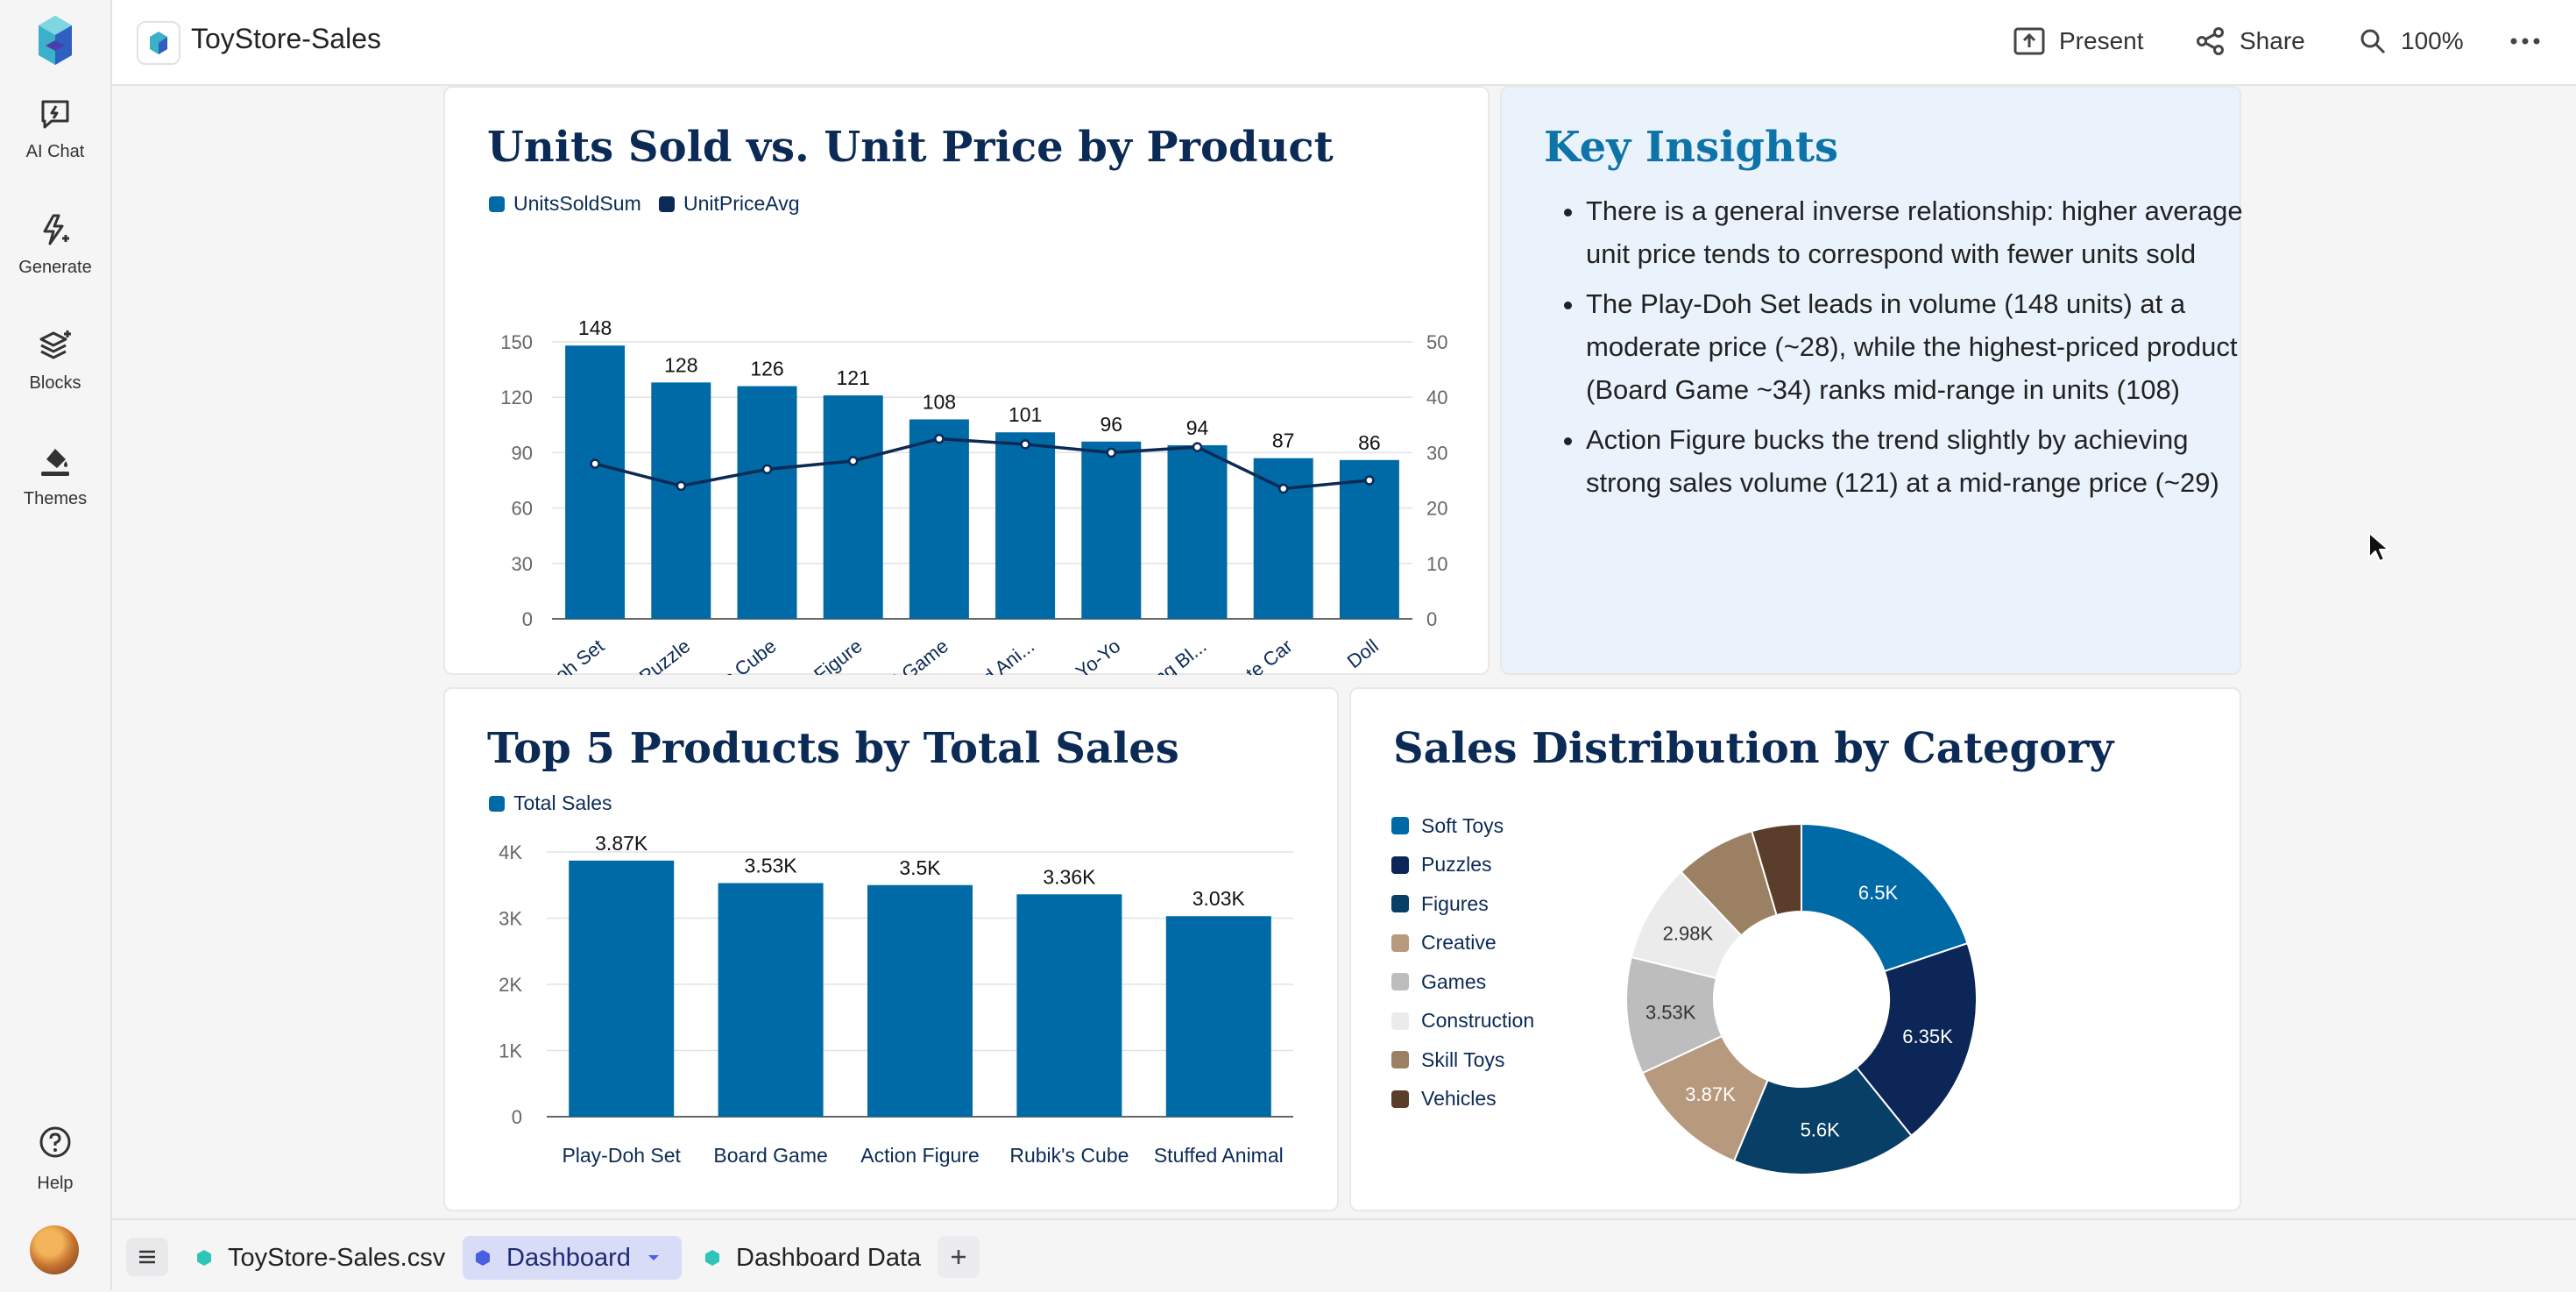 The image size is (2576, 1292). What do you see at coordinates (1878, 893) in the screenshot?
I see `slice-label: 6.5K` at bounding box center [1878, 893].